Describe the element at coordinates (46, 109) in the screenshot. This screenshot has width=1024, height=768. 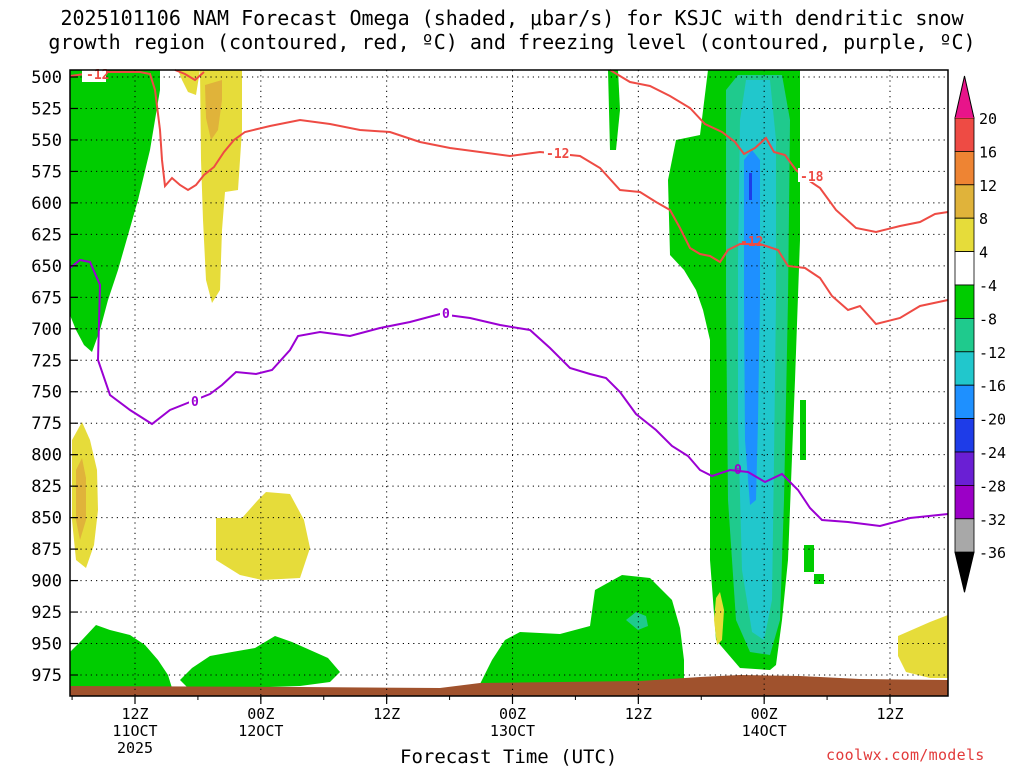
I see `y-tick-label: 525` at that location.